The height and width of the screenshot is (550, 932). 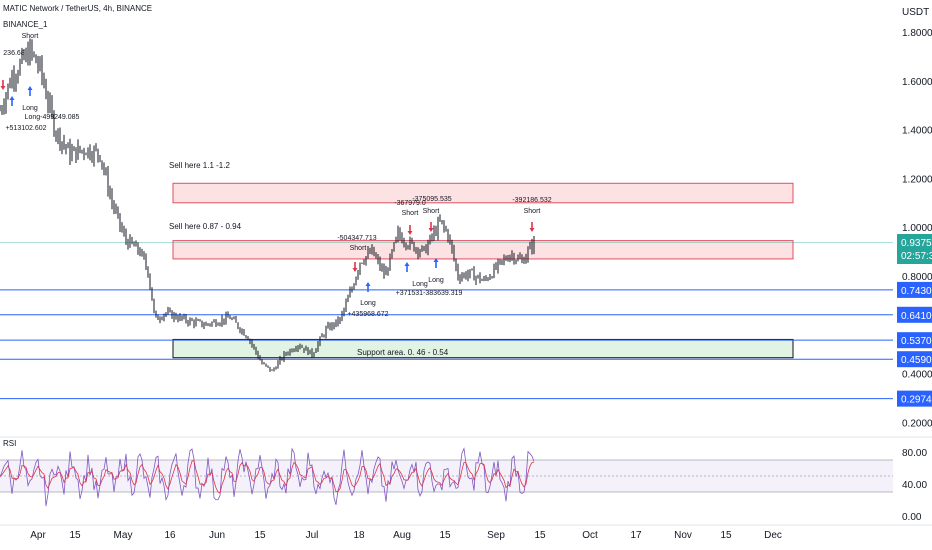 What do you see at coordinates (917, 179) in the screenshot?
I see `price-tick-label: 1.2000` at bounding box center [917, 179].